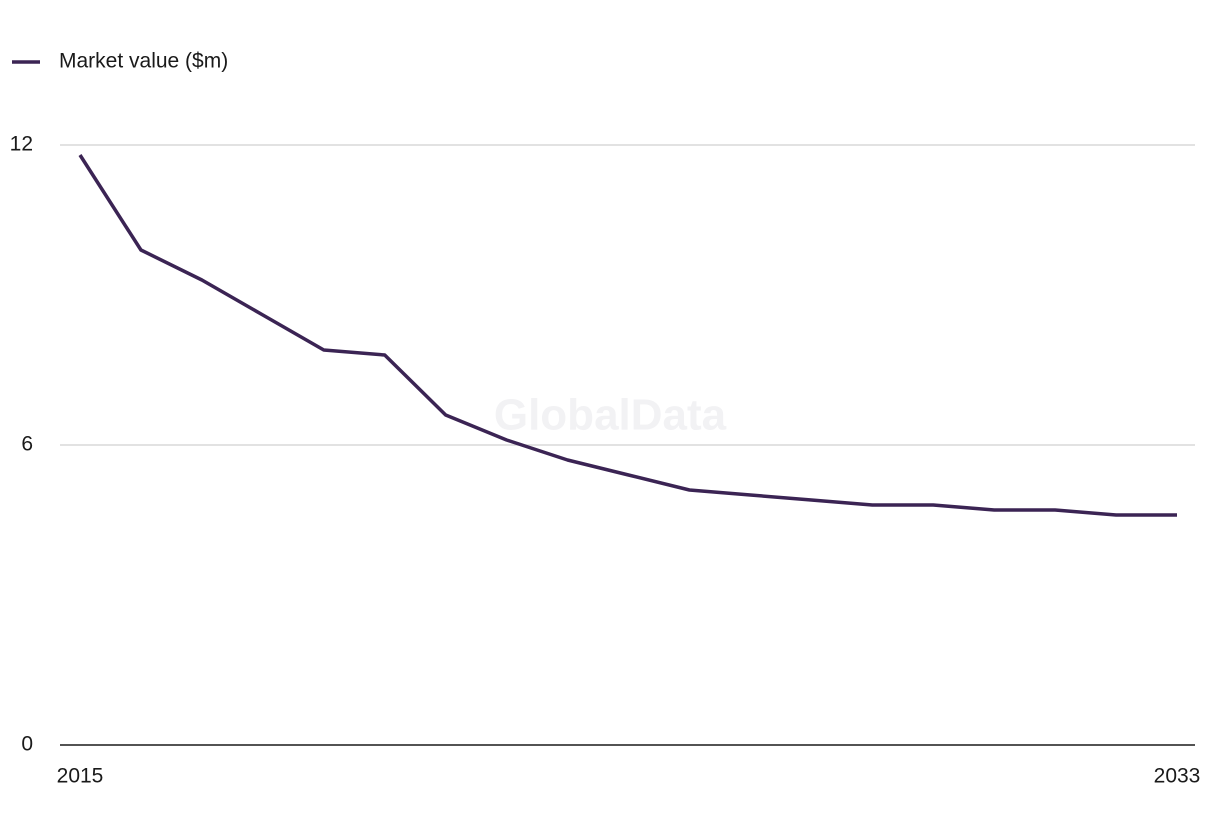 The image size is (1220, 836). I want to click on y-tick-label: 6, so click(27, 444).